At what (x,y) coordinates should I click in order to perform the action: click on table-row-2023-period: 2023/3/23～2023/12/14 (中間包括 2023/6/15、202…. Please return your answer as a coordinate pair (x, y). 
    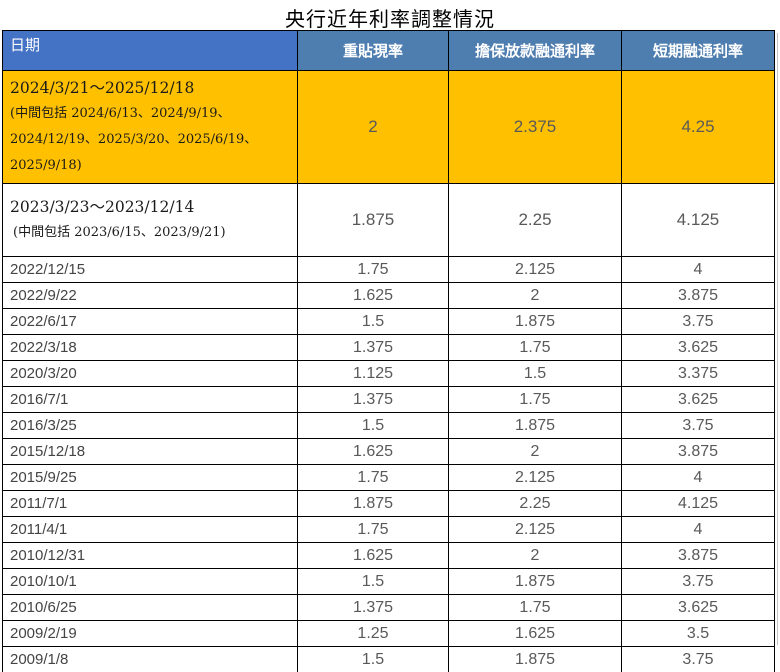
    Looking at the image, I should click on (388, 220).